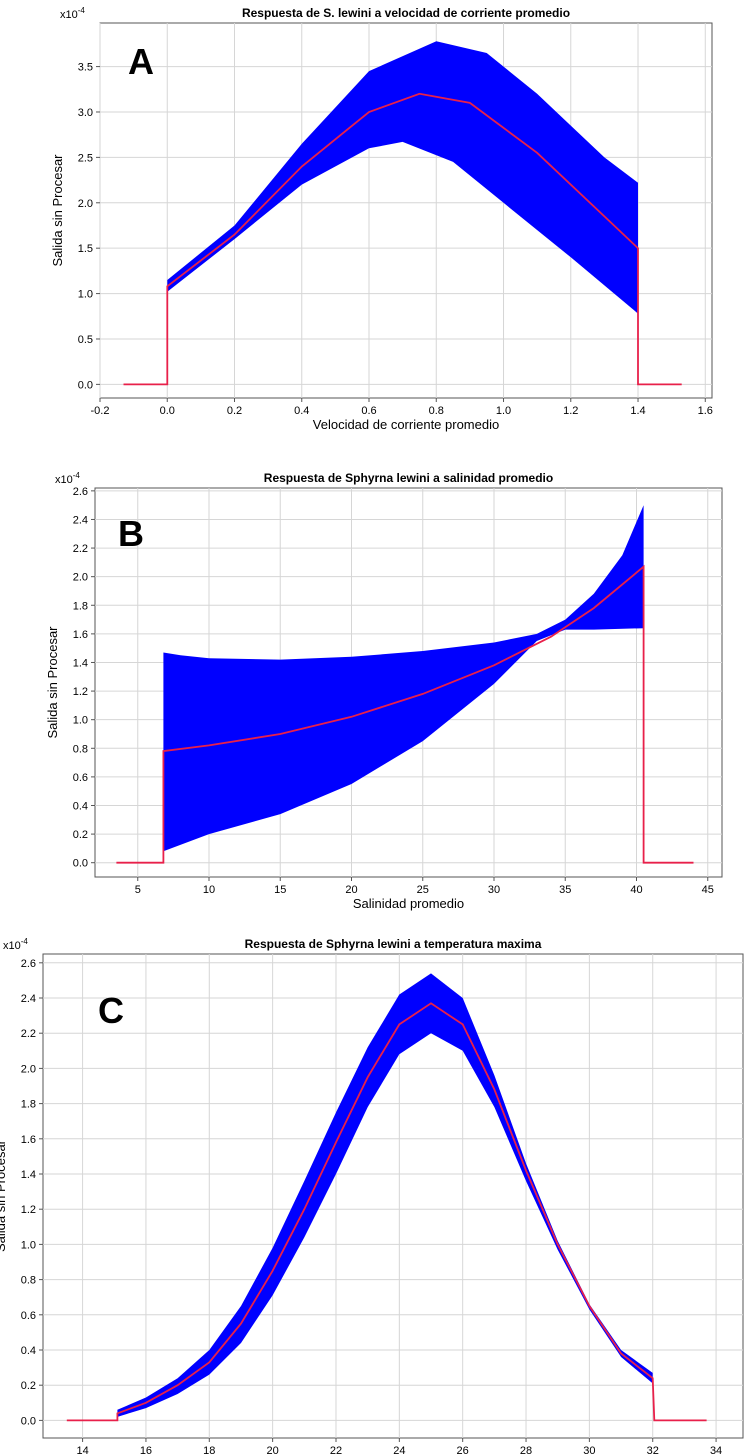 This screenshot has height=1456, width=749. I want to click on x-tick-label: 15, so click(280, 890).